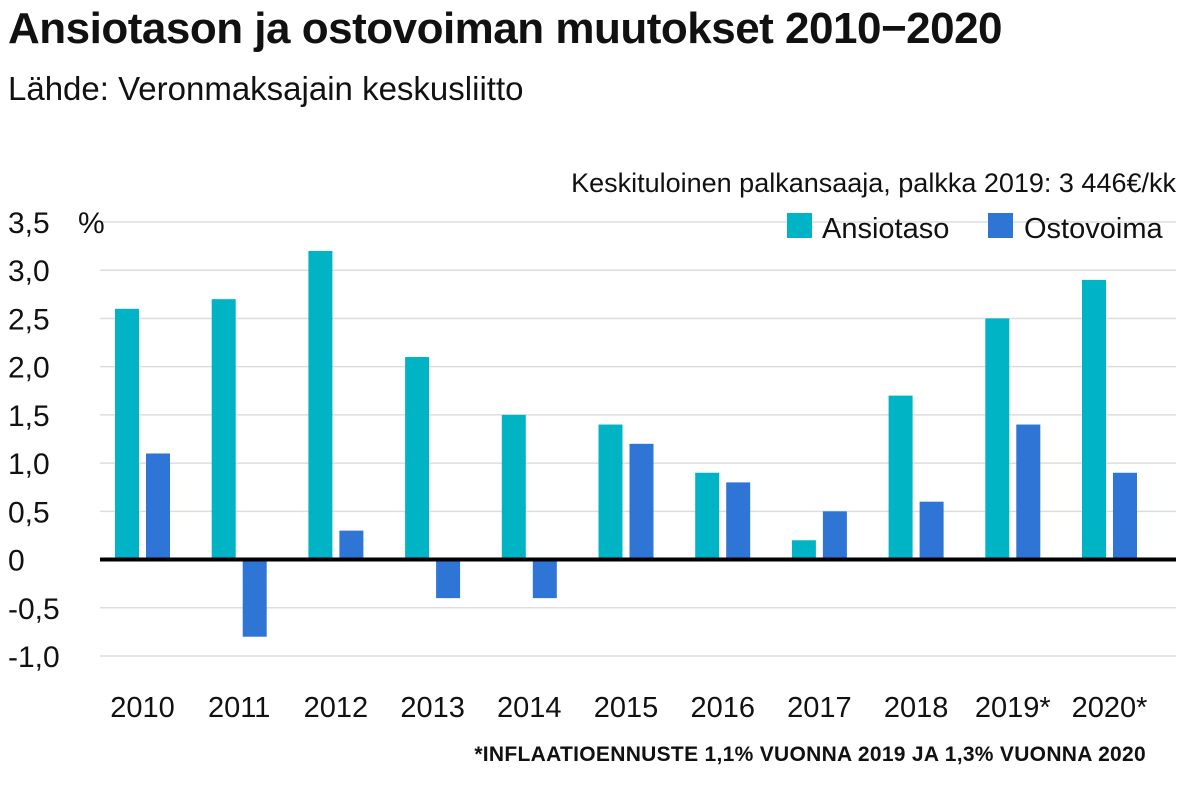  I want to click on bar-ostovoima-2016, so click(738, 521).